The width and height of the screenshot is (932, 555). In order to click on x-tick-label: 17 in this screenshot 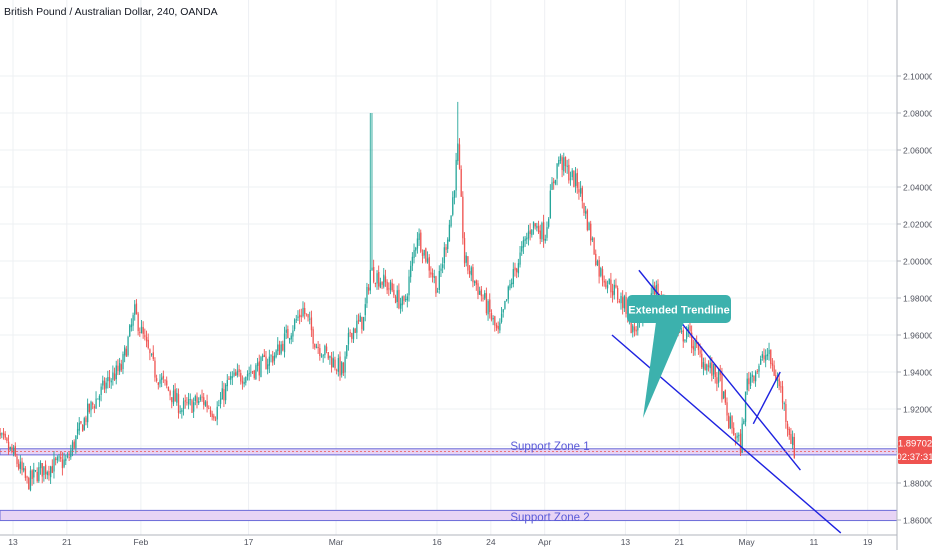, I will do `click(249, 542)`.